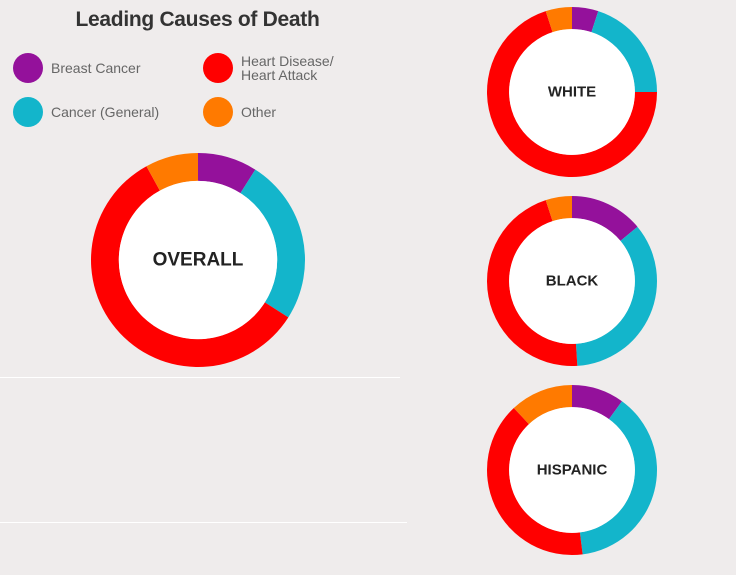 This screenshot has width=736, height=575. What do you see at coordinates (287, 68) in the screenshot?
I see `legend-label-heart-disease: Heart Disease/ Heart Attack` at bounding box center [287, 68].